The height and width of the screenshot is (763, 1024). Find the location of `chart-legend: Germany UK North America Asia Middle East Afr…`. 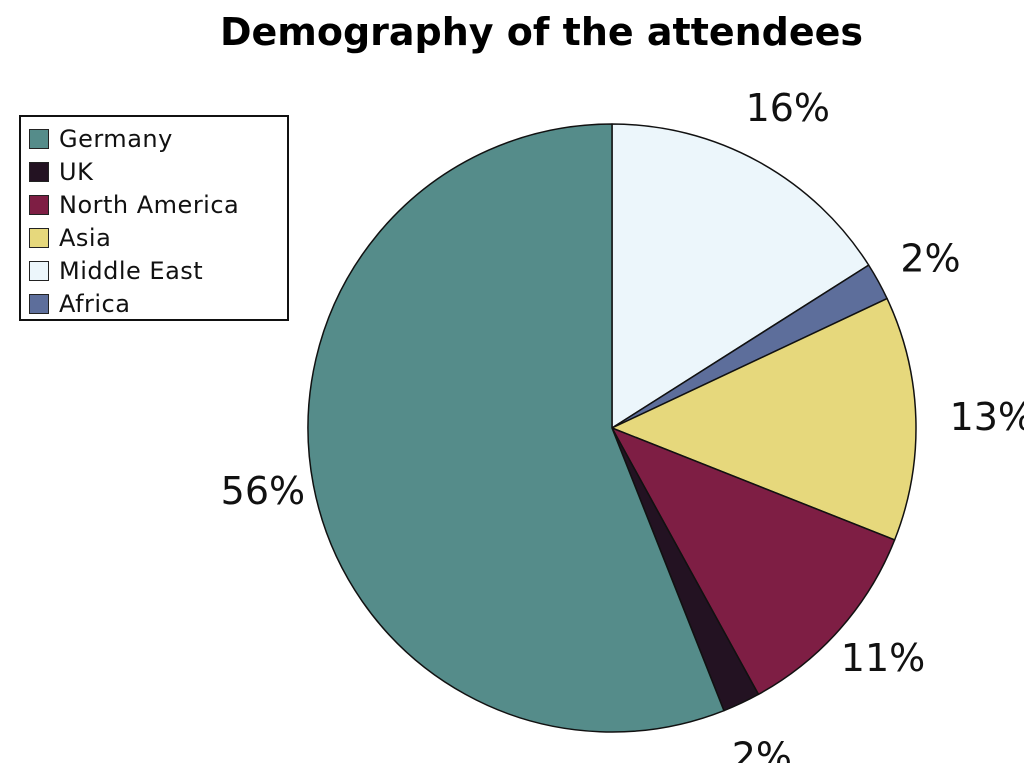

chart-legend: Germany UK North America Asia Middle East Afr… is located at coordinates (154, 218).